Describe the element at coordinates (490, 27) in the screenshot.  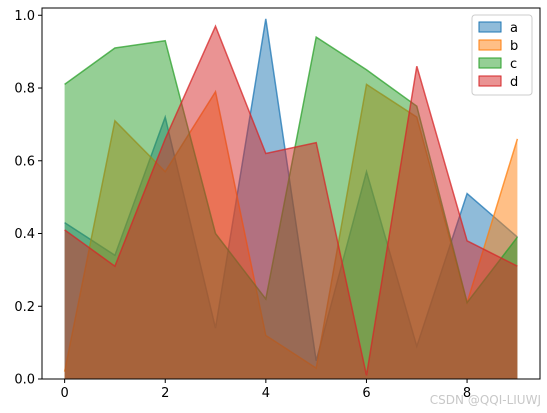
I see `legend-swatch-a` at that location.